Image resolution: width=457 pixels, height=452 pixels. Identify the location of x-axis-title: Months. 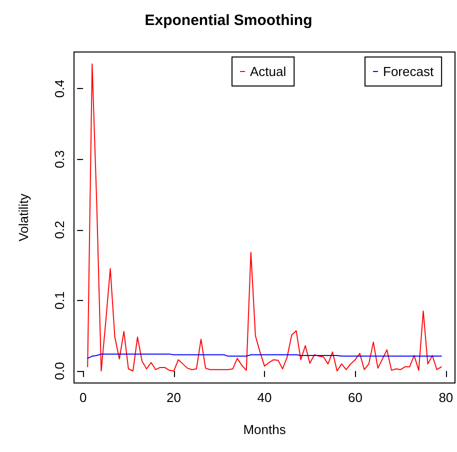
(264, 429).